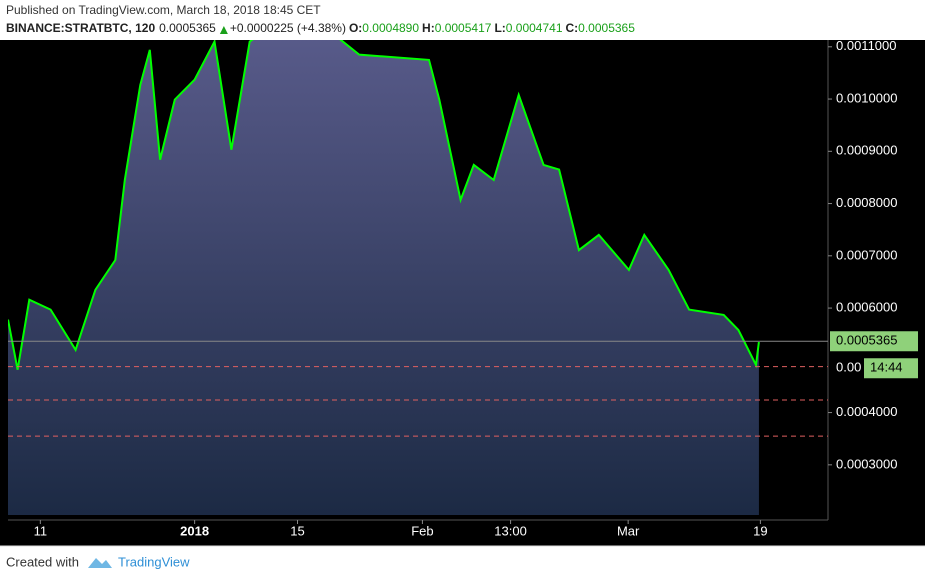  I want to click on timer-bg, so click(845, 368).